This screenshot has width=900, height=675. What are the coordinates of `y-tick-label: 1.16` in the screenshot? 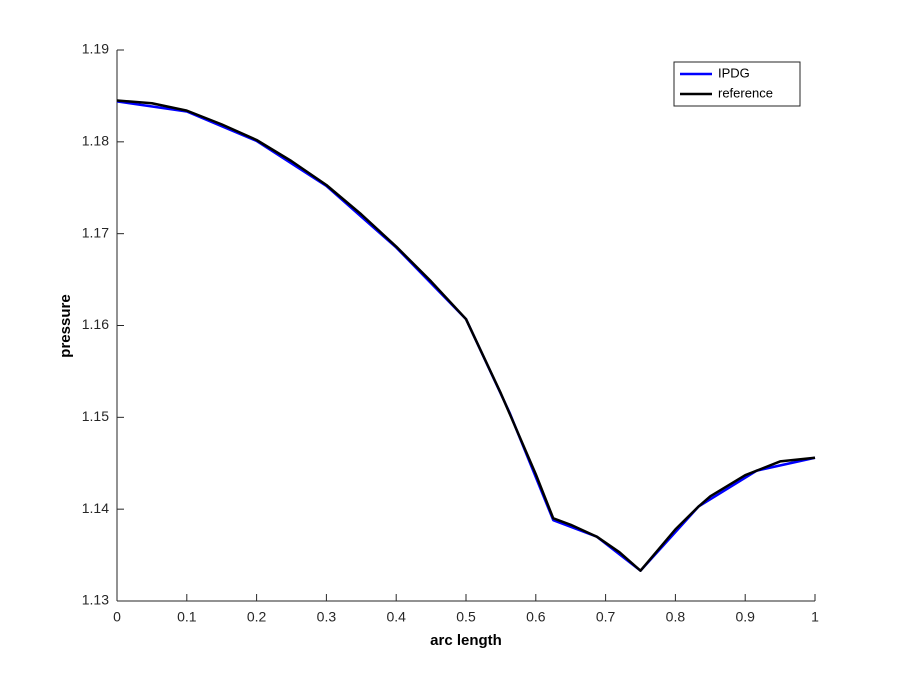 It's located at (95, 324).